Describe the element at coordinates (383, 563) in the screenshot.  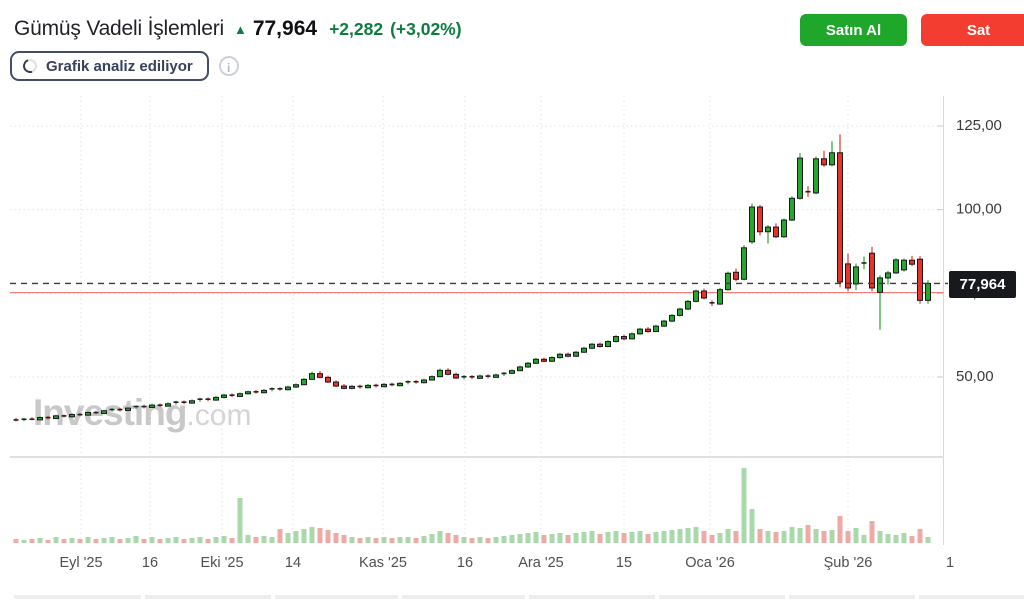
I see `svg-text: Kas '25` at that location.